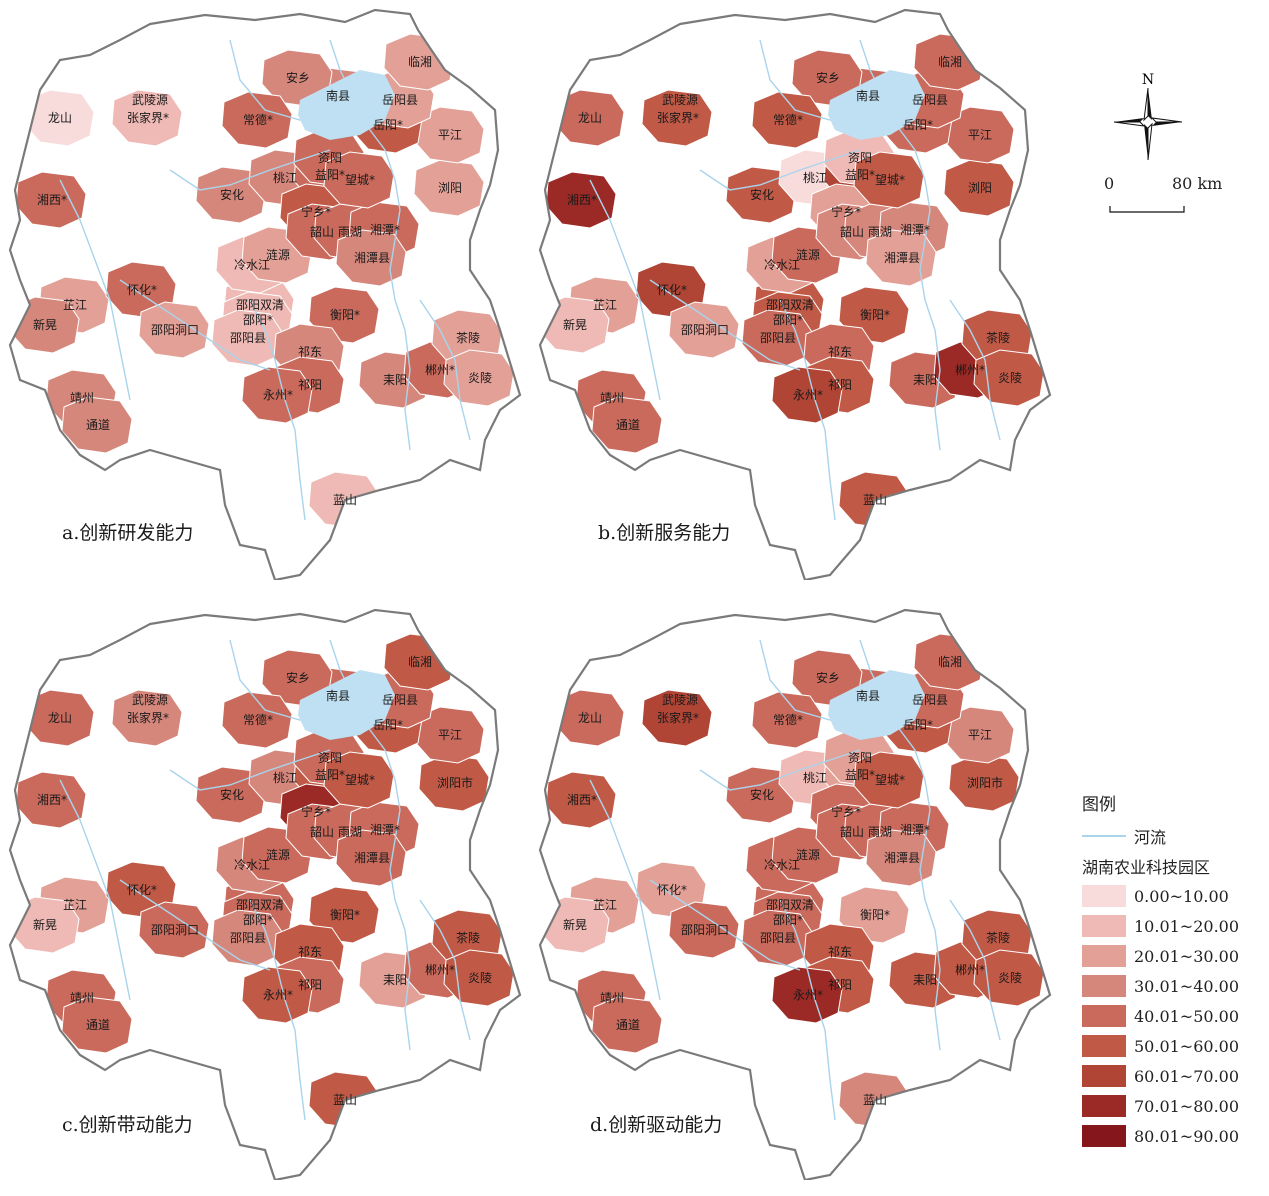  I want to click on county-label: 岳阳县, so click(400, 700).